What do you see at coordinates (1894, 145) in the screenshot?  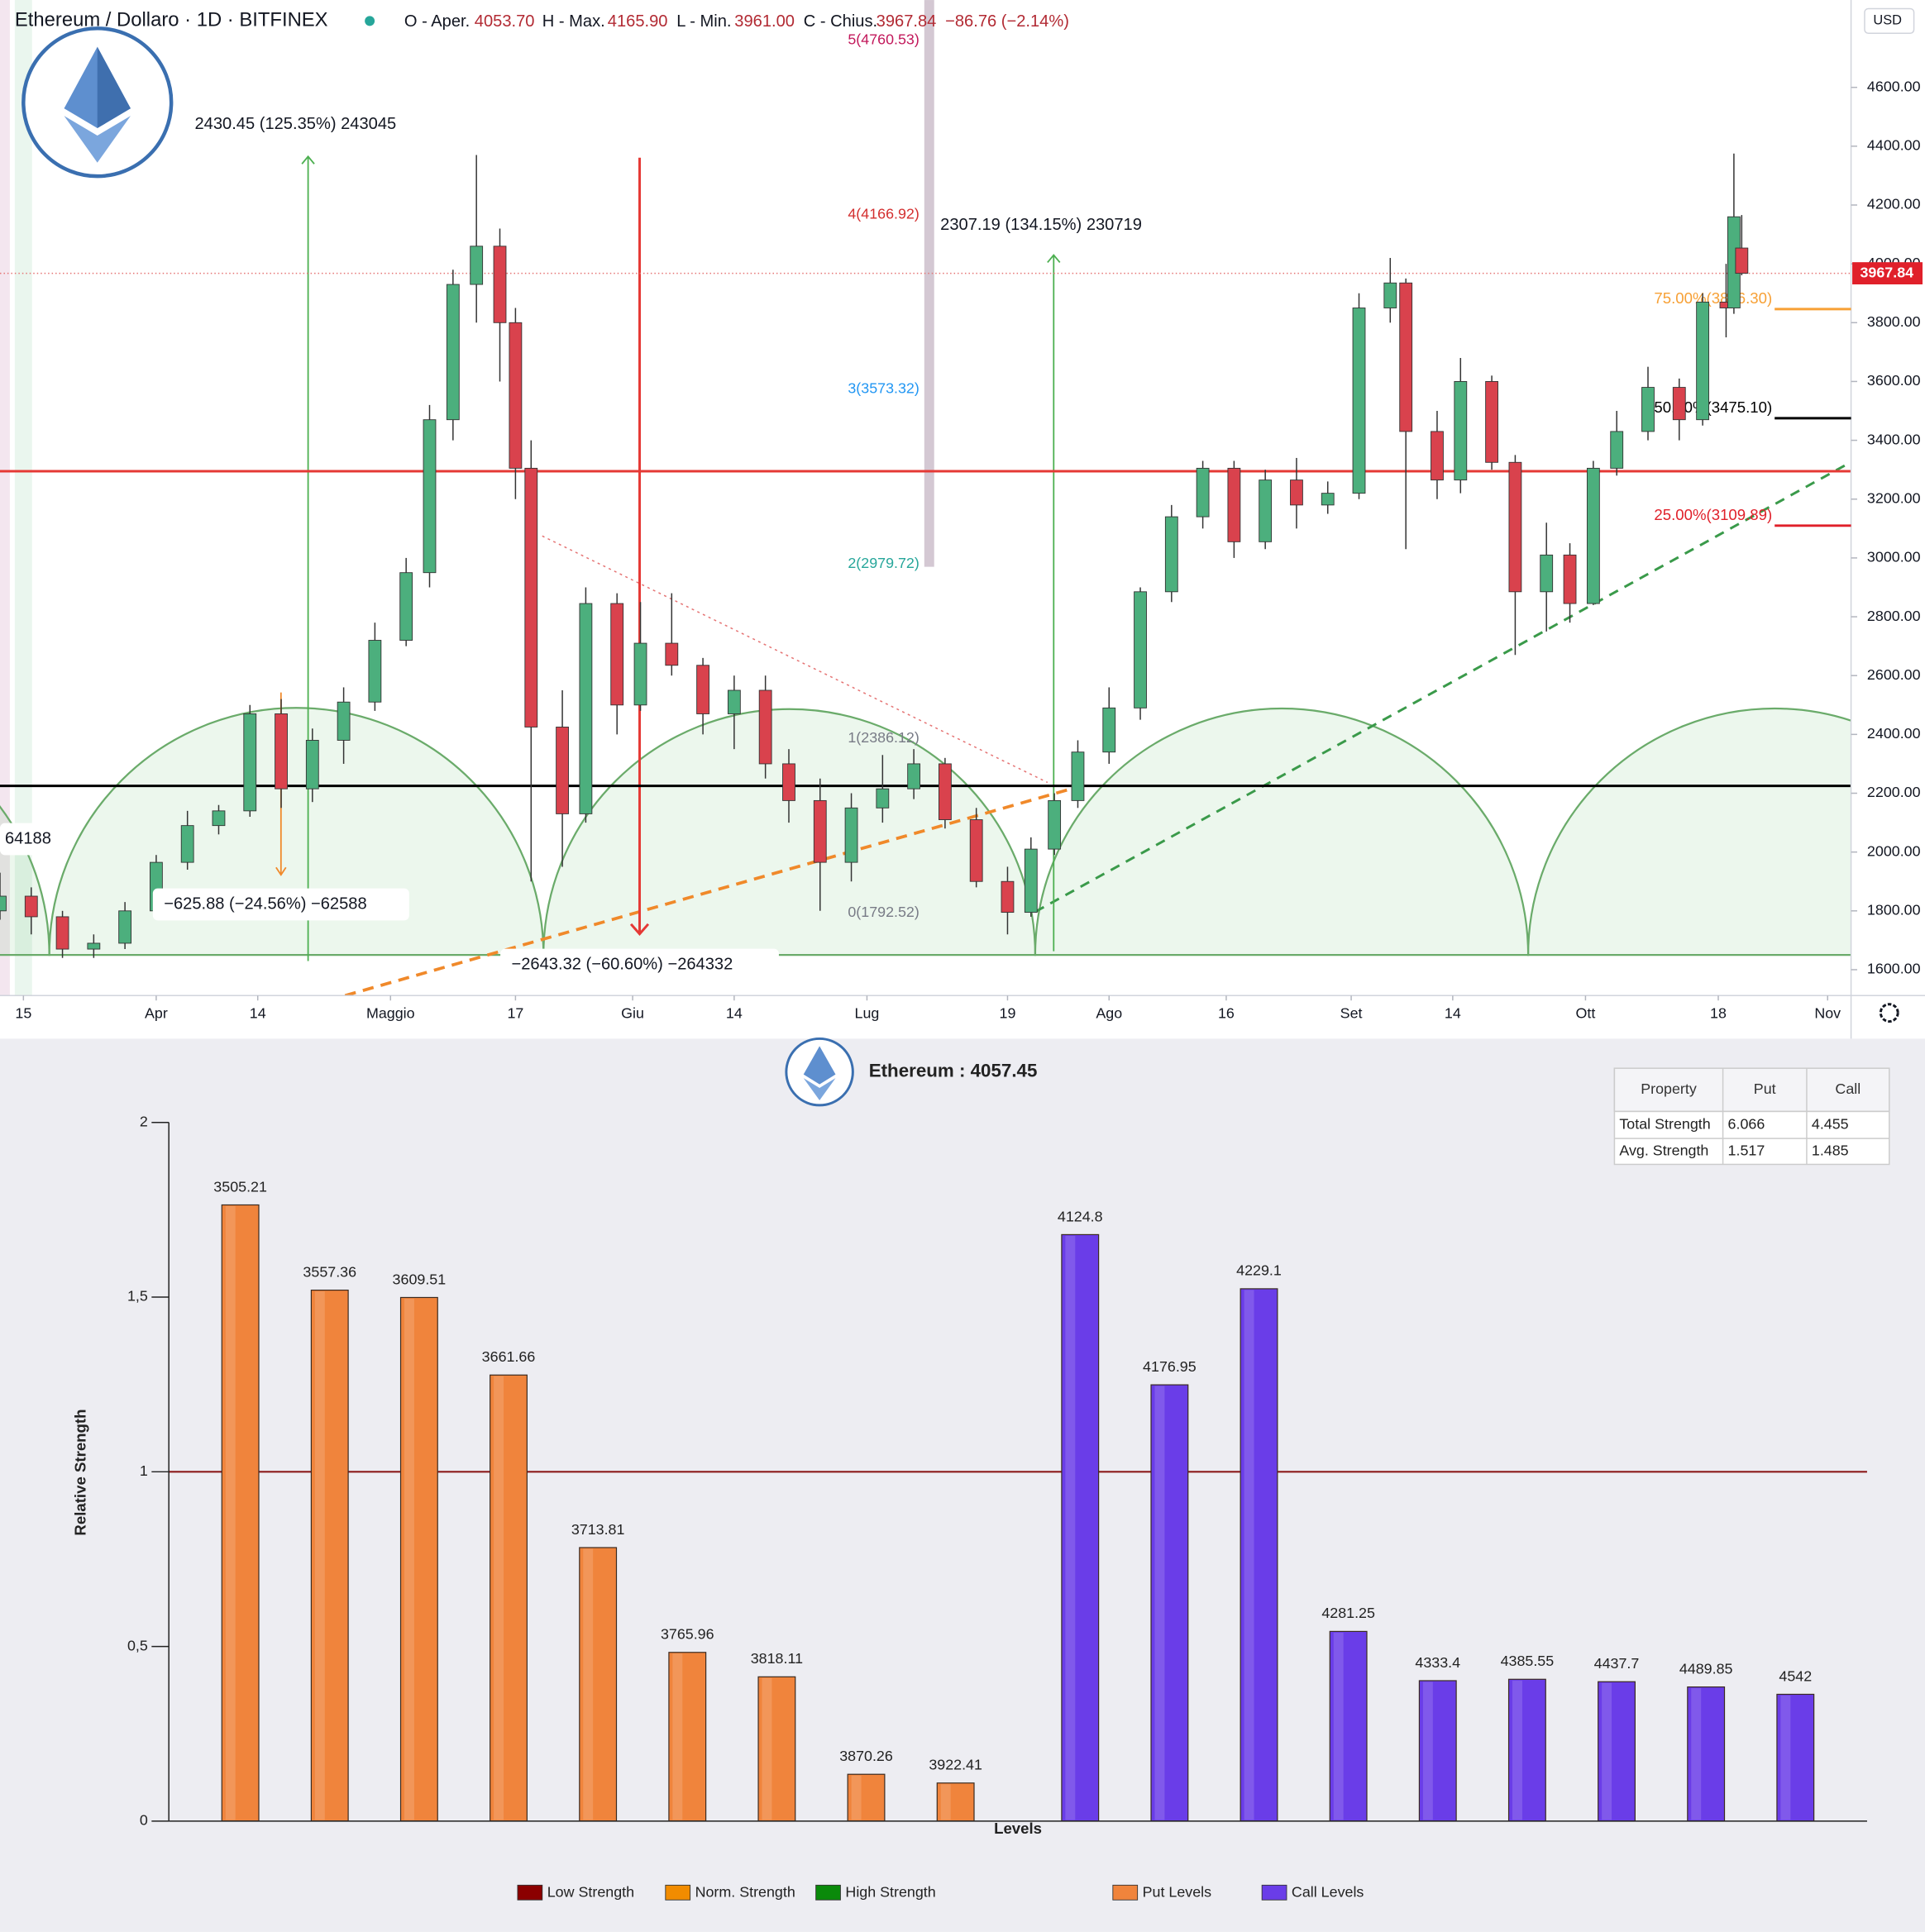 I see `y-tick-label: 4400.00` at bounding box center [1894, 145].